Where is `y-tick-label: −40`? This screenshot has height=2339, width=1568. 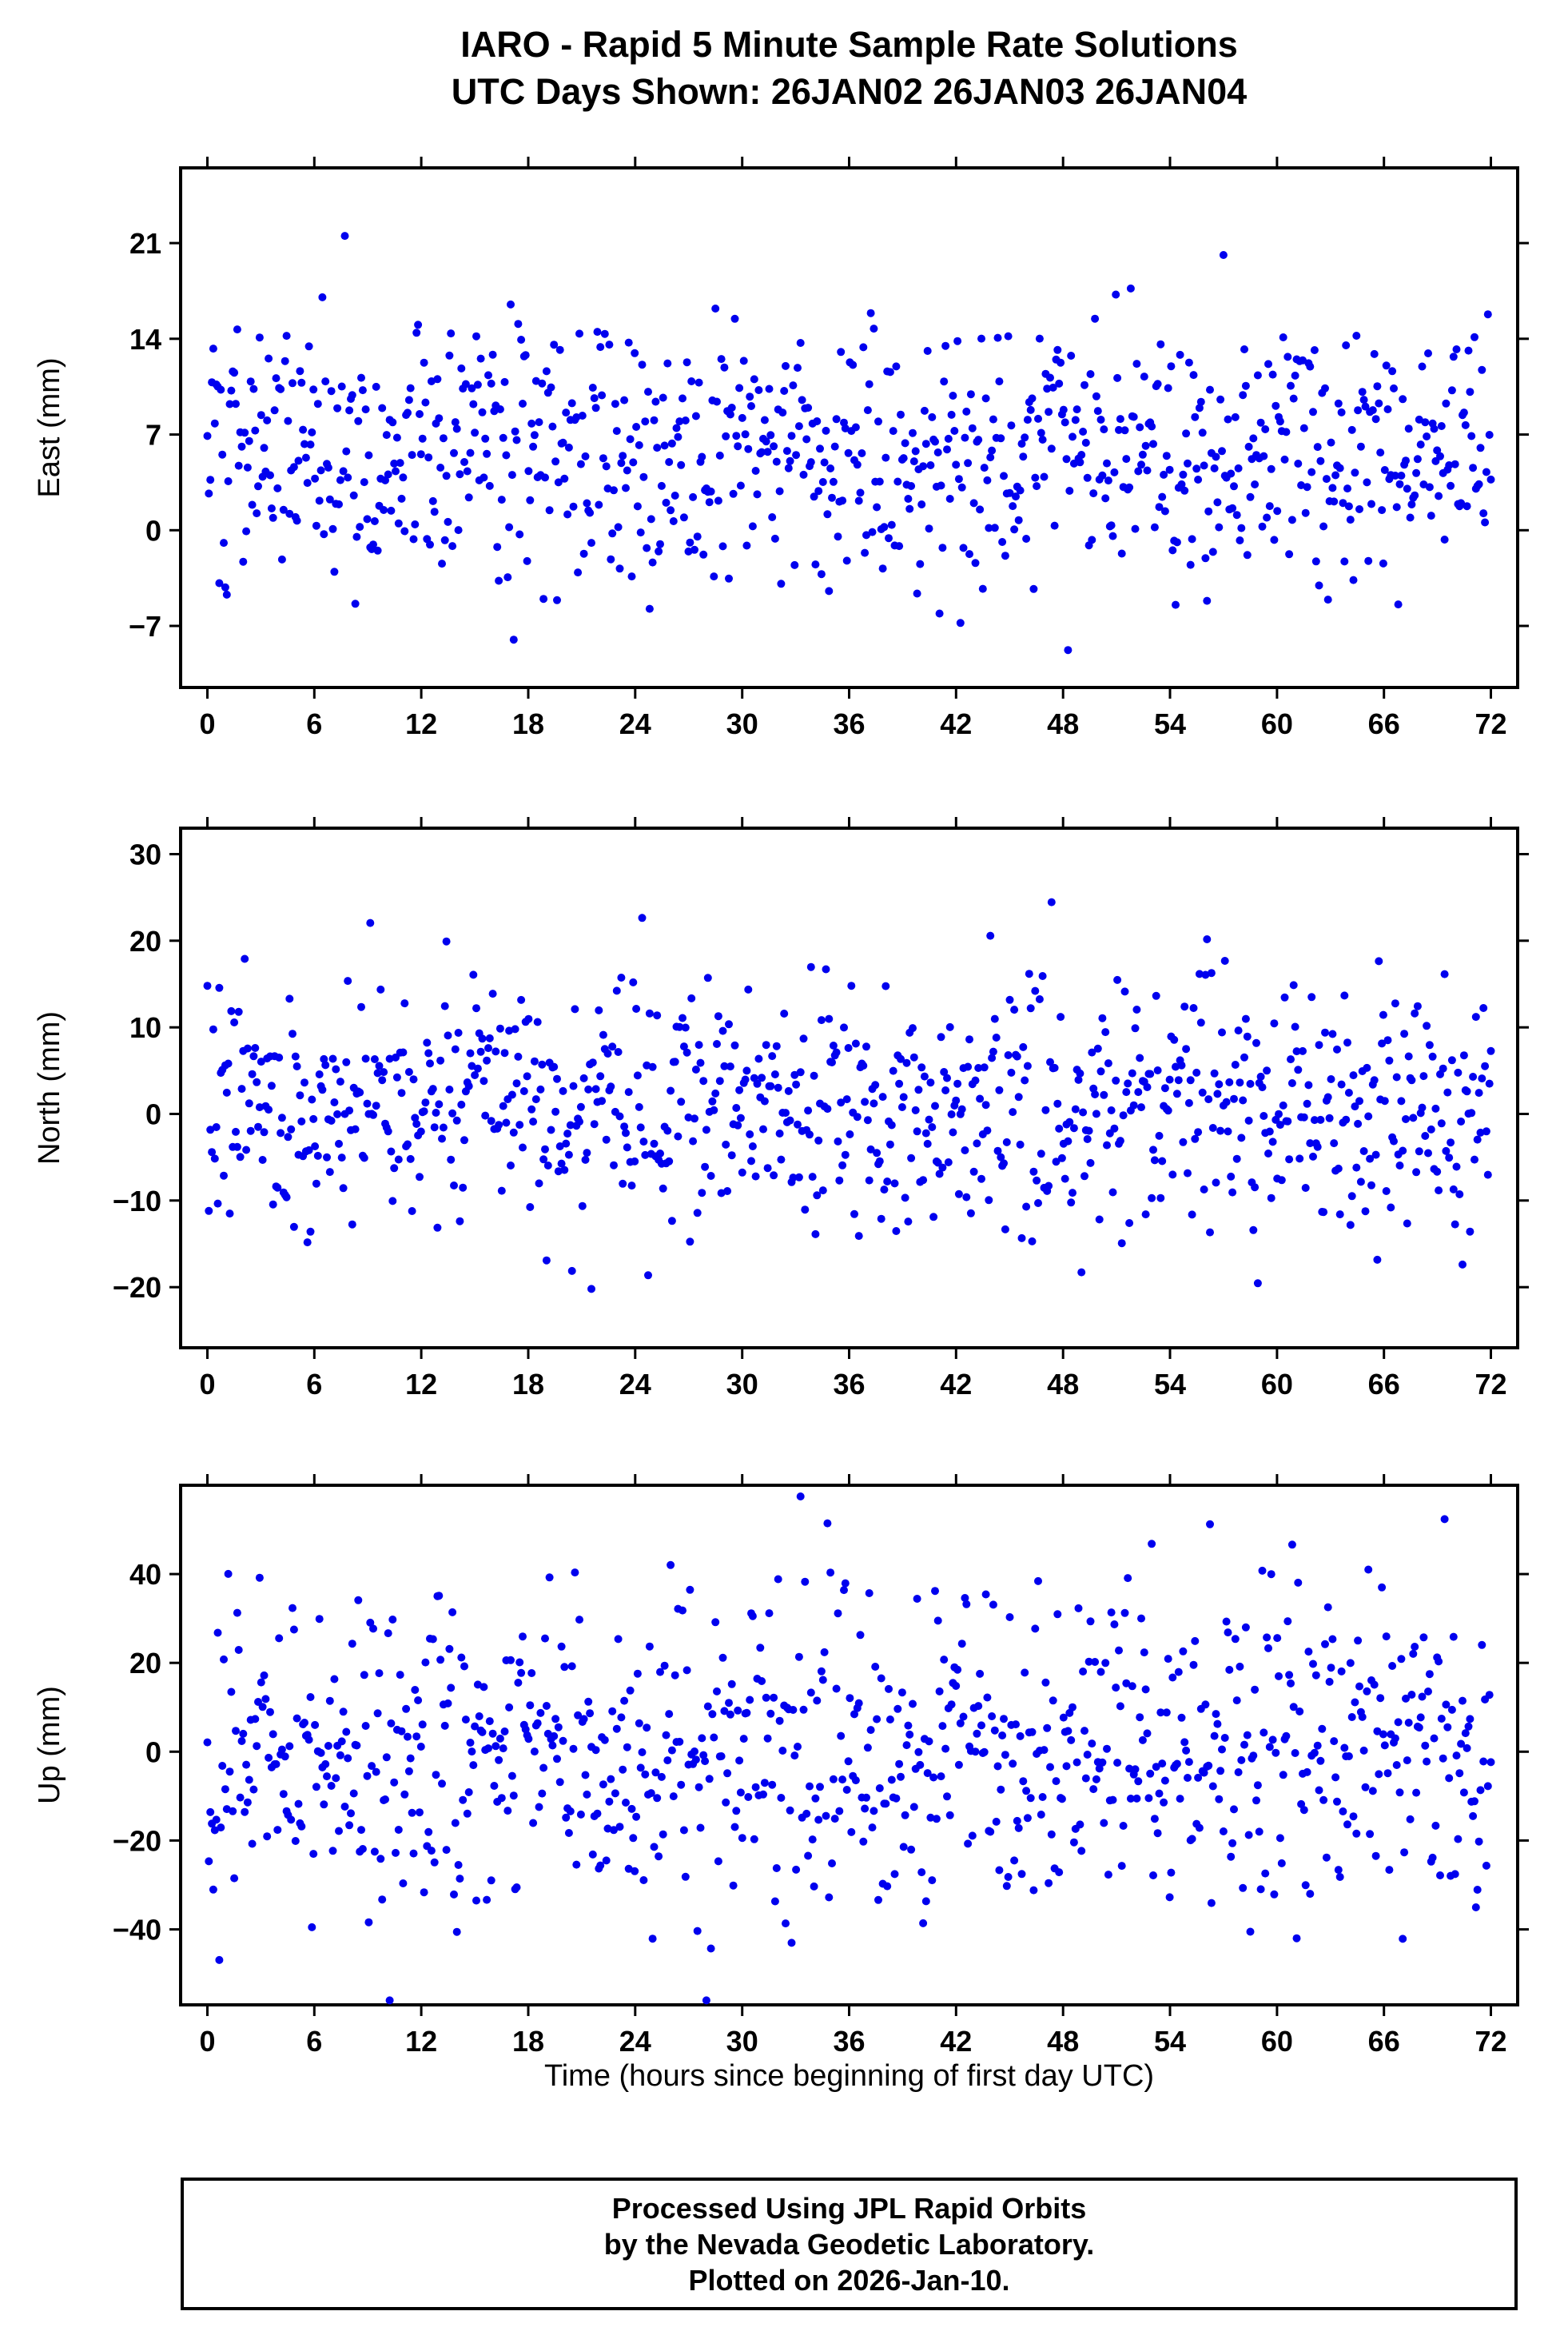 y-tick-label: −40 is located at coordinates (137, 1930).